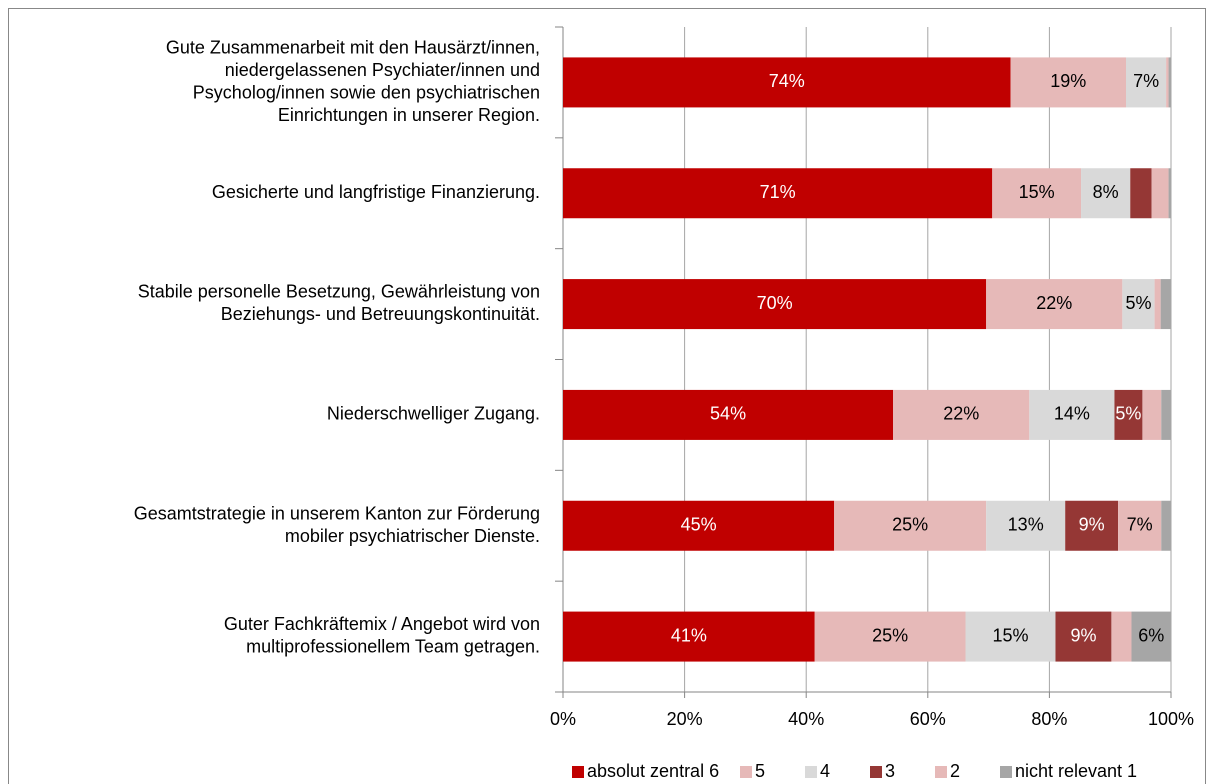  I want to click on x-tick-label: 20%, so click(685, 719).